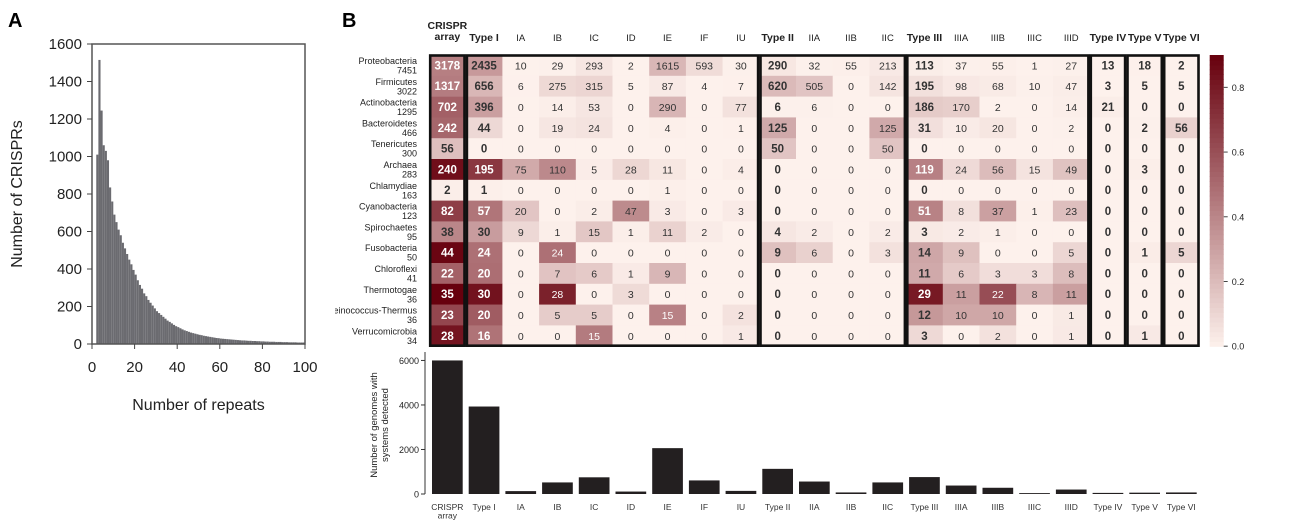 The height and width of the screenshot is (522, 1310). What do you see at coordinates (741, 108) in the screenshot?
I see `heatmap-value: 77` at bounding box center [741, 108].